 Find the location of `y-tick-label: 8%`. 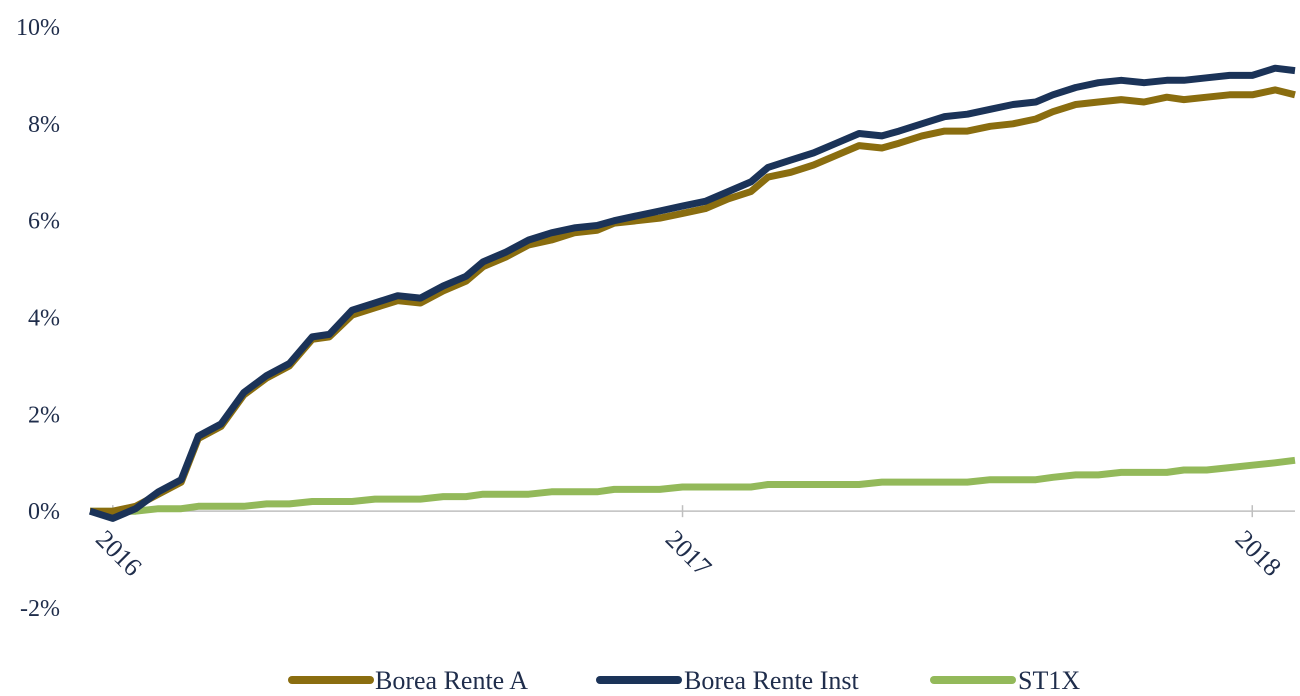

y-tick-label: 8% is located at coordinates (44, 125).